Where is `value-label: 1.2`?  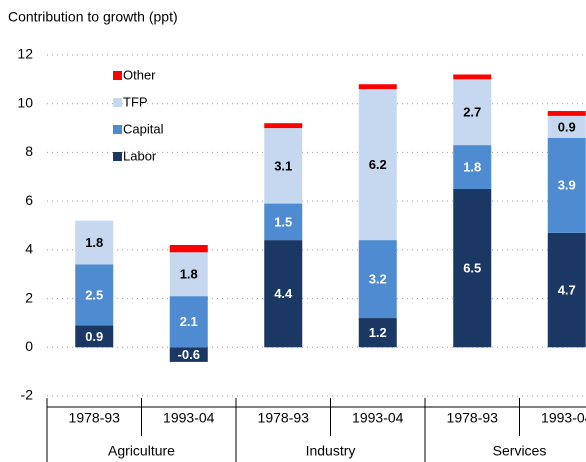
value-label: 1.2 is located at coordinates (378, 332).